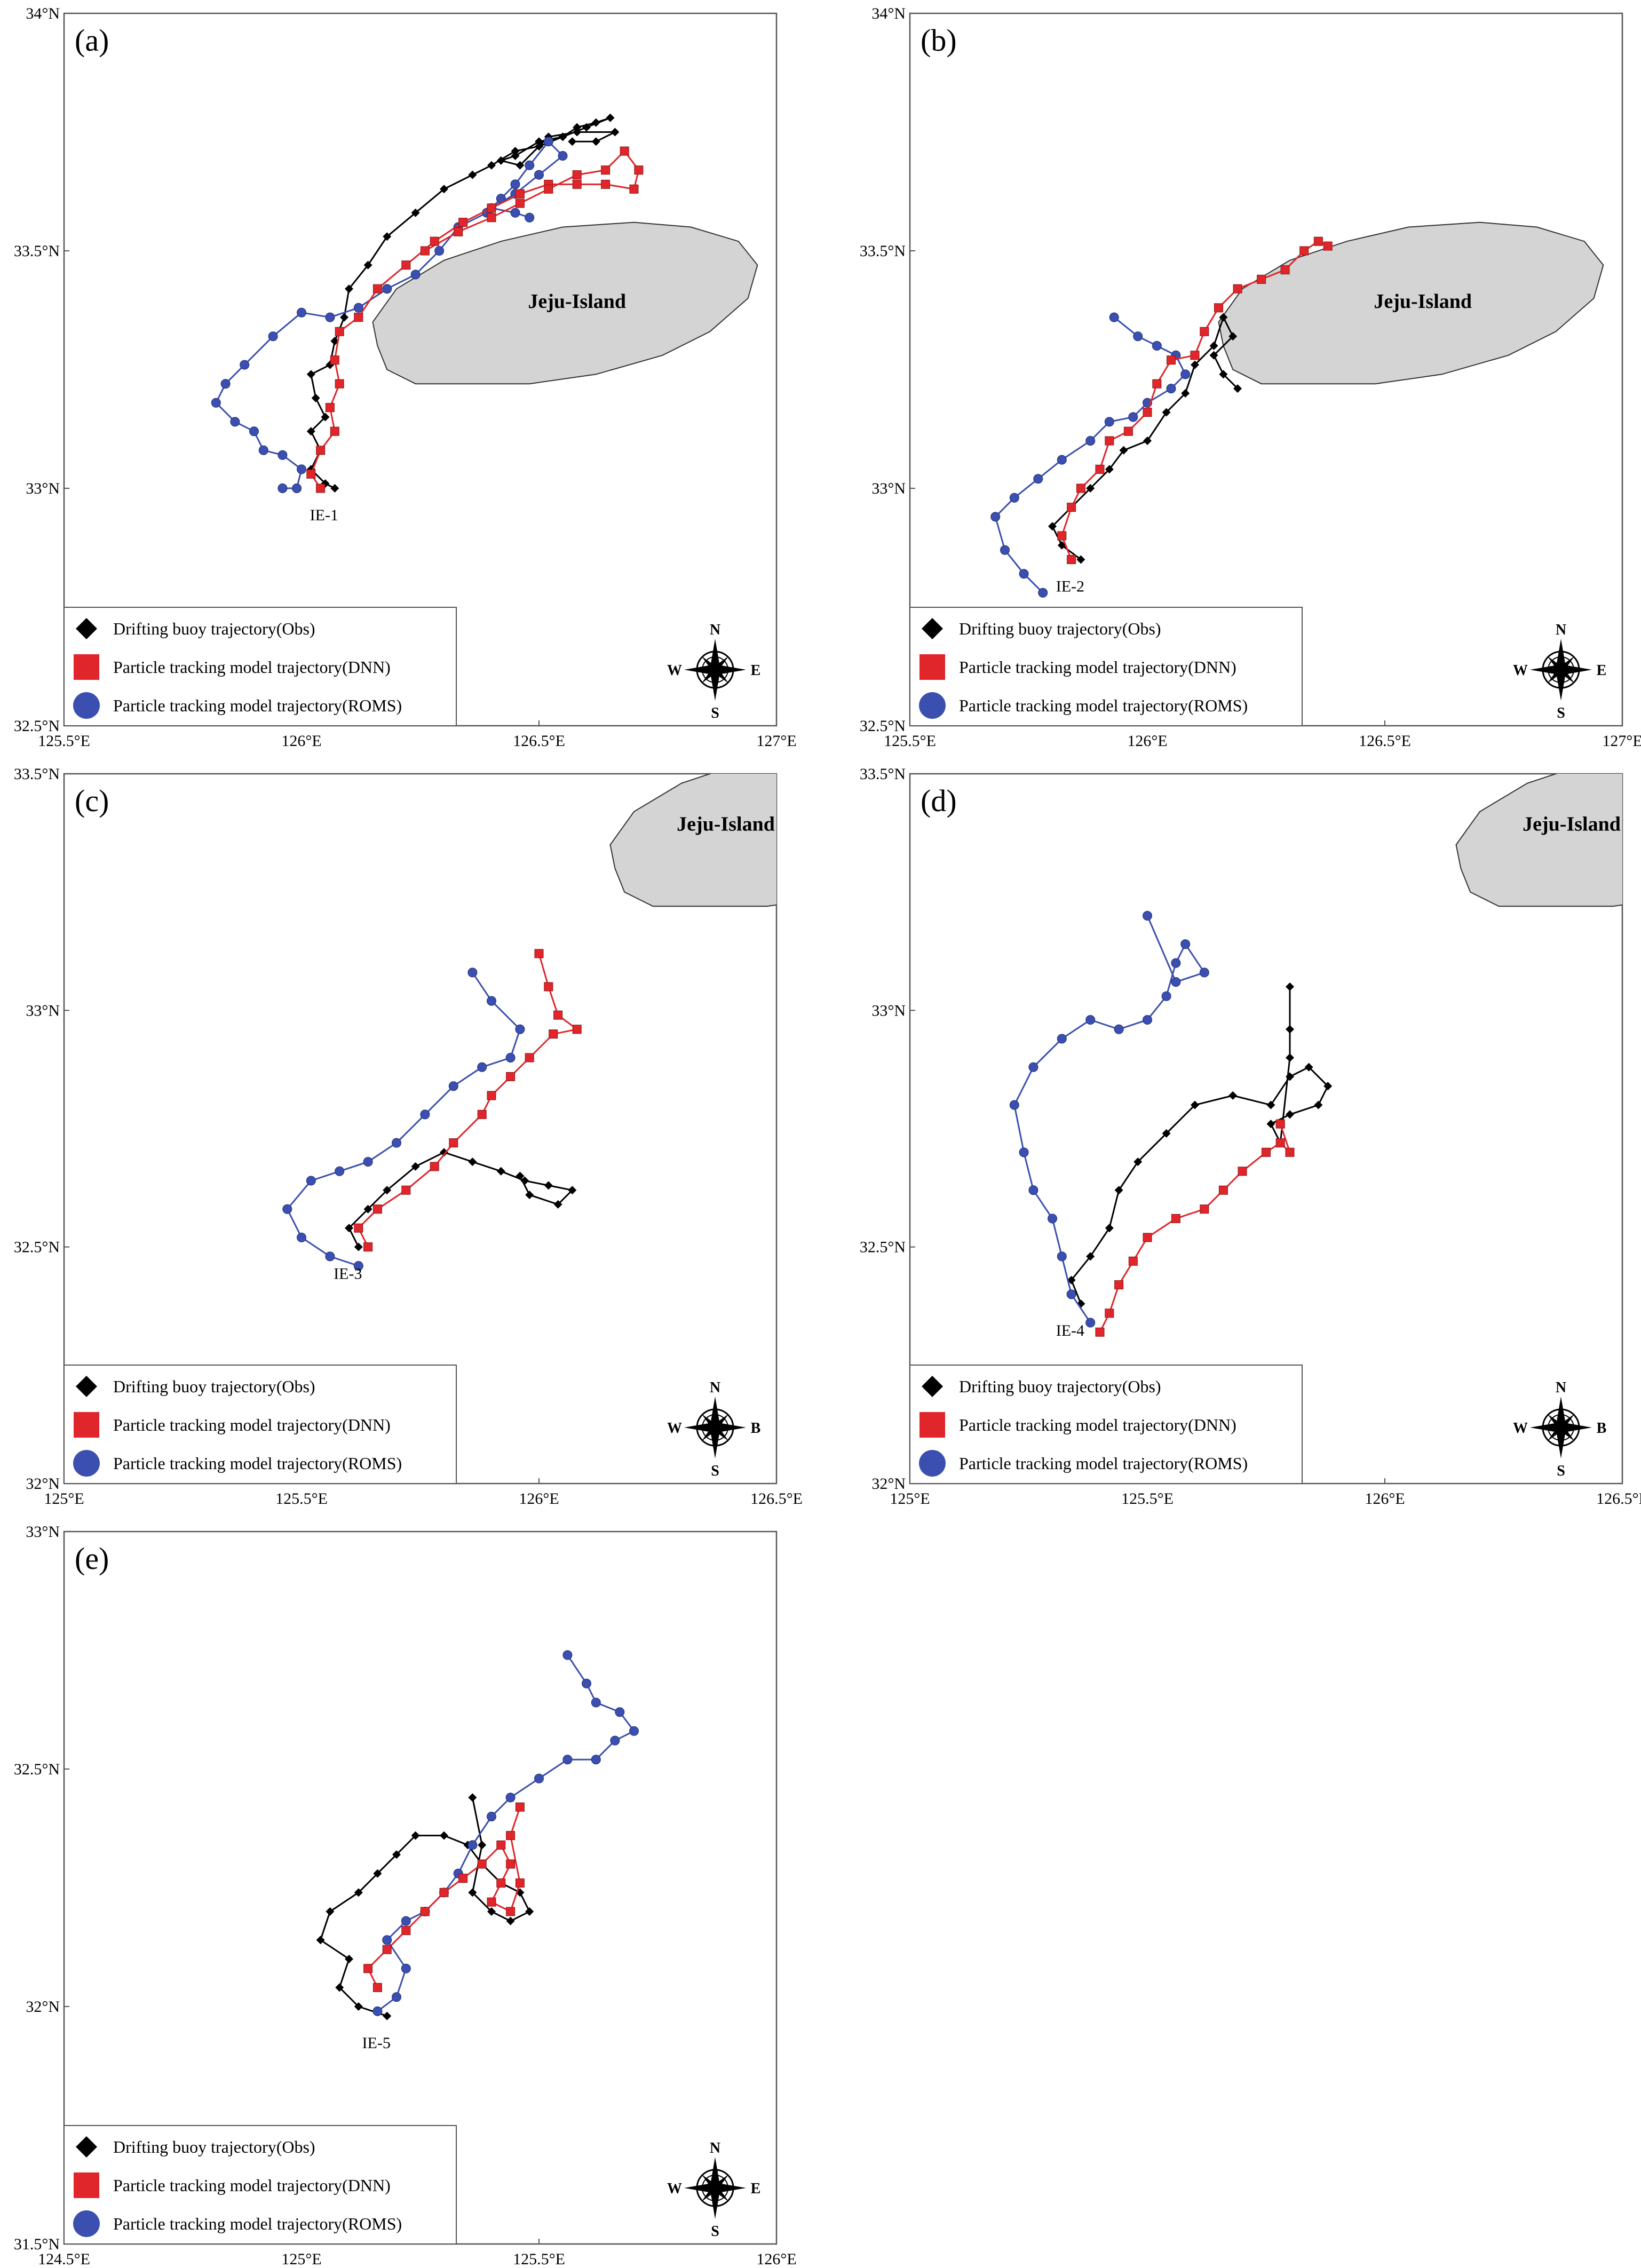 The width and height of the screenshot is (1641, 2268). Describe the element at coordinates (64, 2259) in the screenshot. I see `lon-tick-label: 124.5°E` at that location.